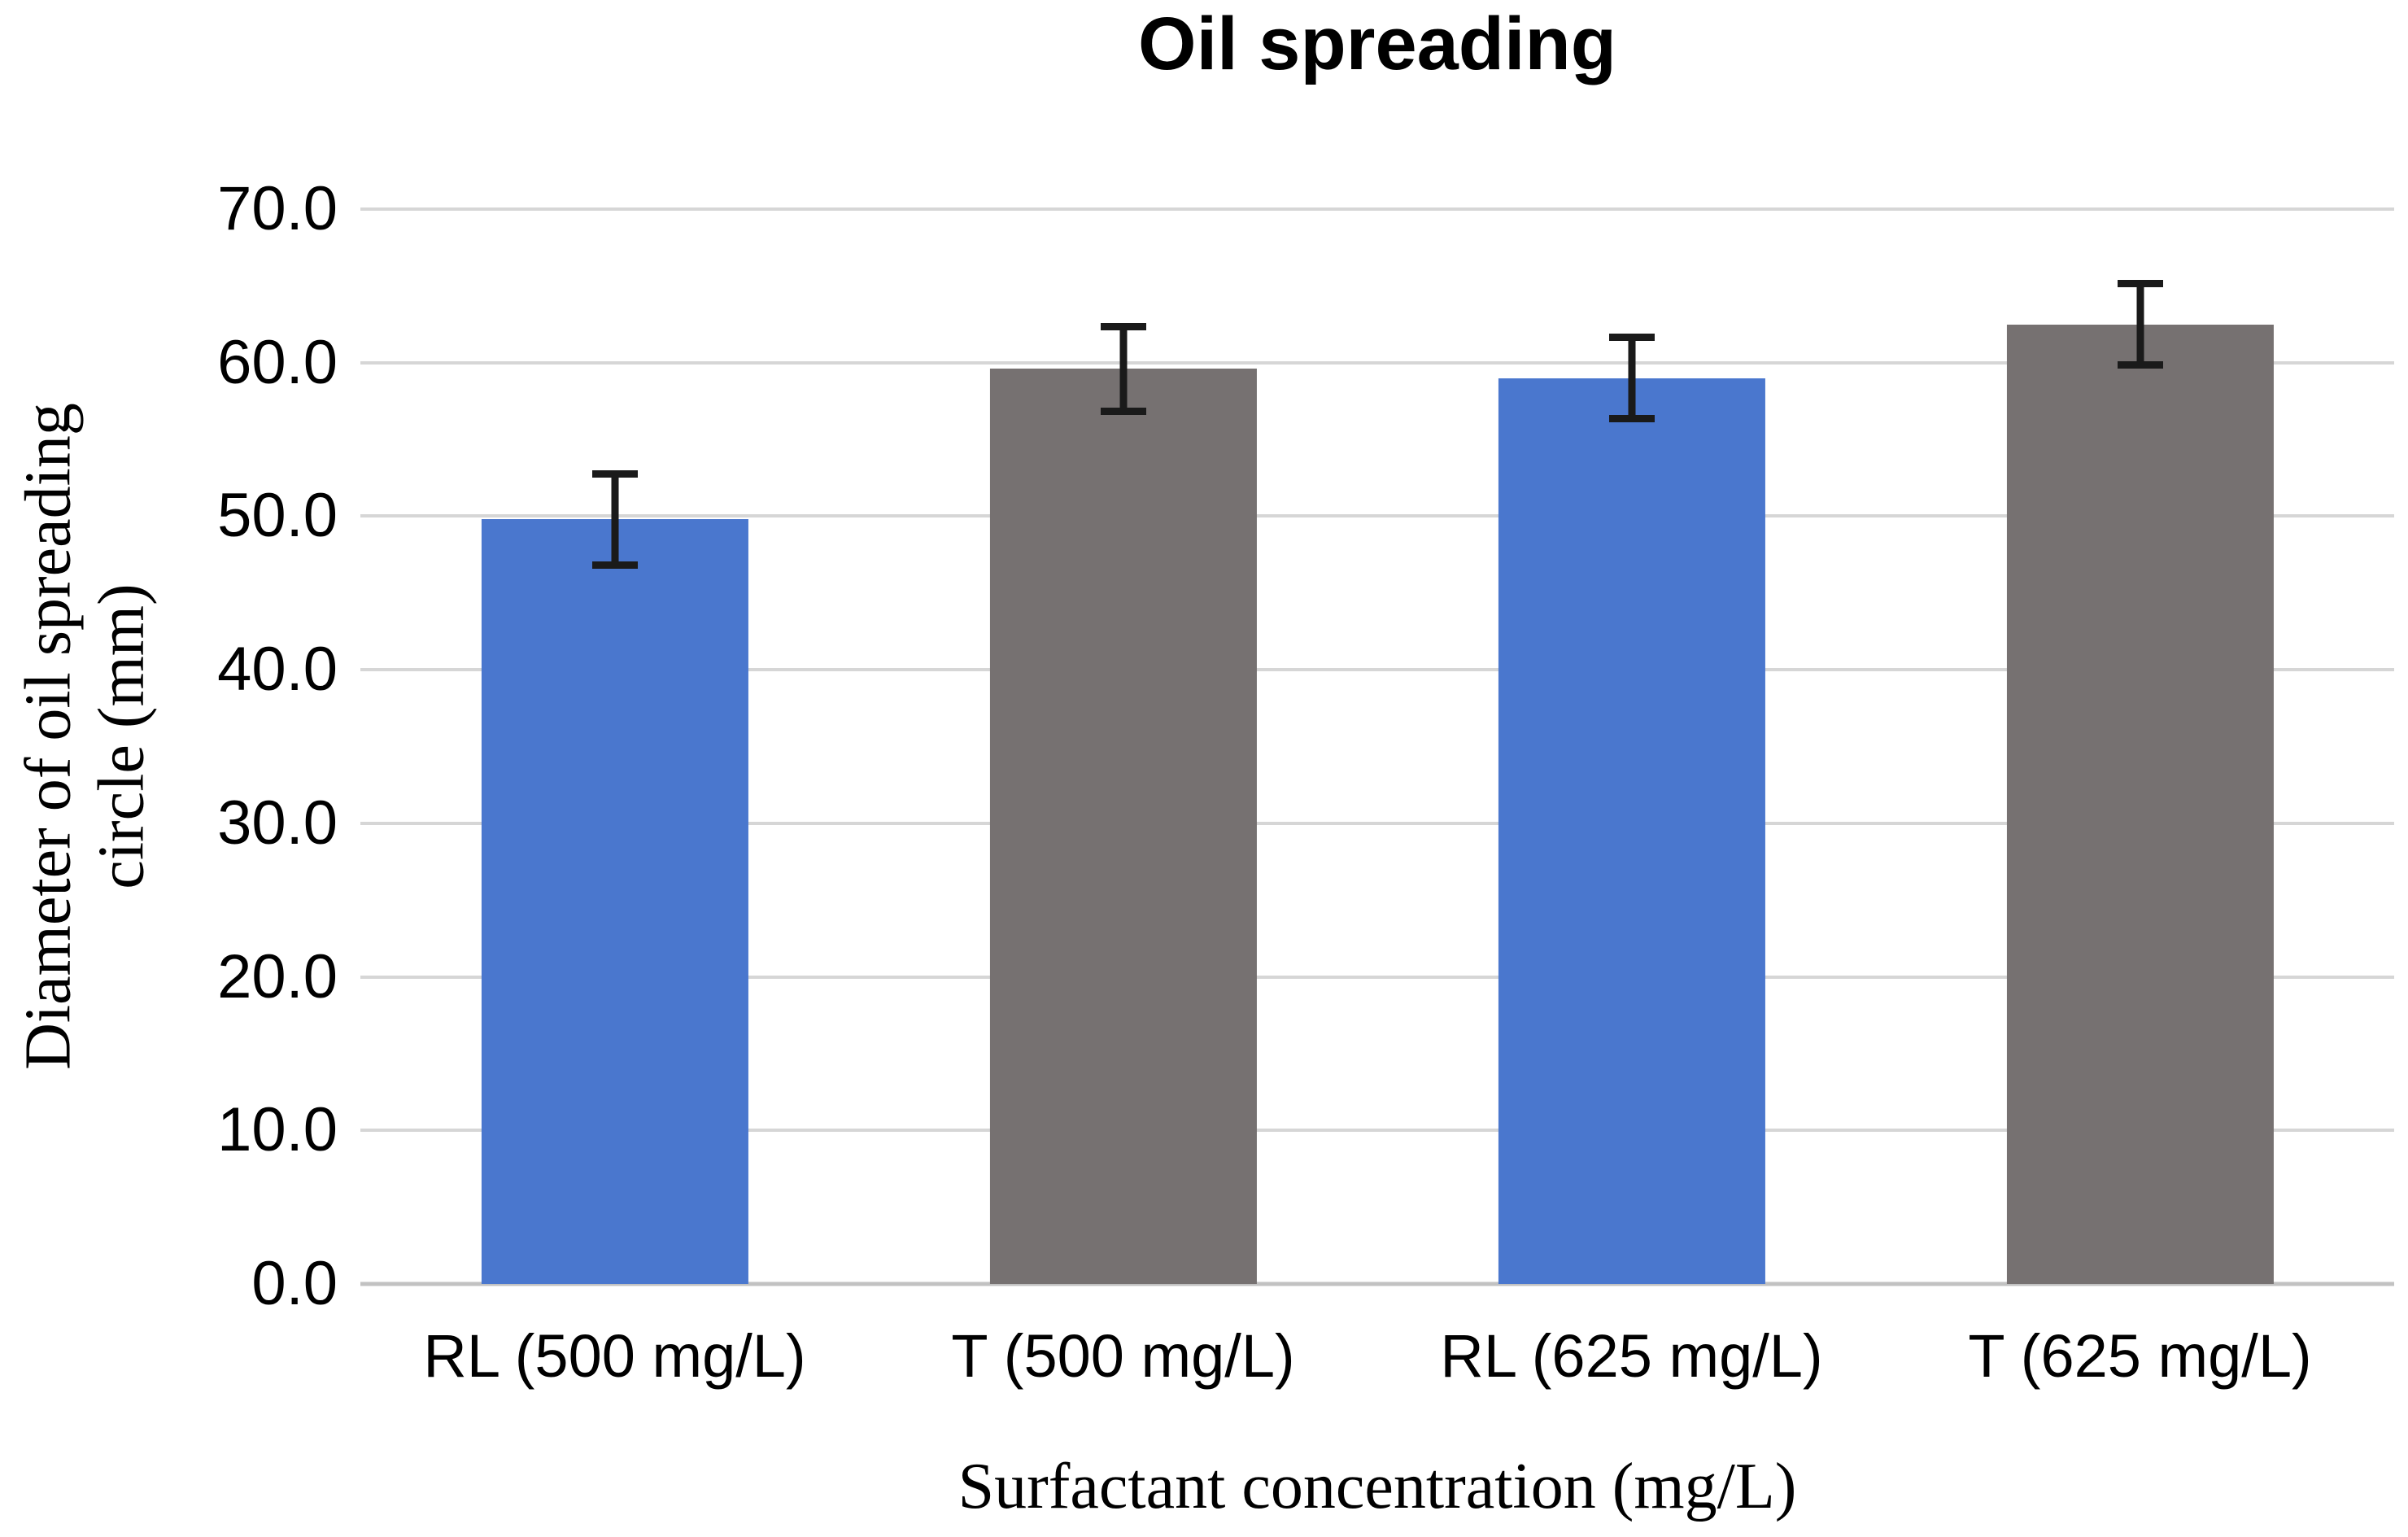  Describe the element at coordinates (1123, 1356) in the screenshot. I see `x-tick-label: T (500 mg/L)` at that location.